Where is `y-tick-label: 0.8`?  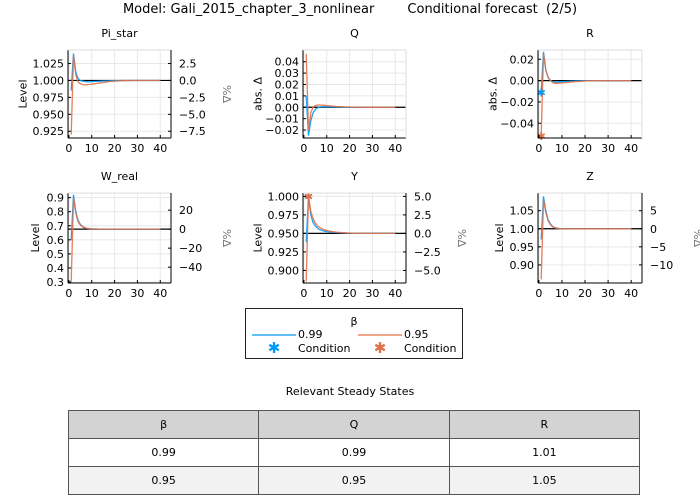
y-tick-label: 0.8 is located at coordinates (56, 212).